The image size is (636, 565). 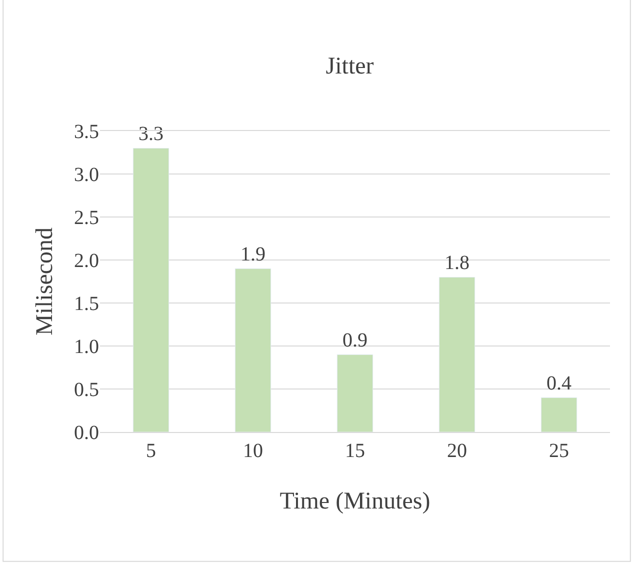 What do you see at coordinates (559, 451) in the screenshot?
I see `x-tick-label: 25` at bounding box center [559, 451].